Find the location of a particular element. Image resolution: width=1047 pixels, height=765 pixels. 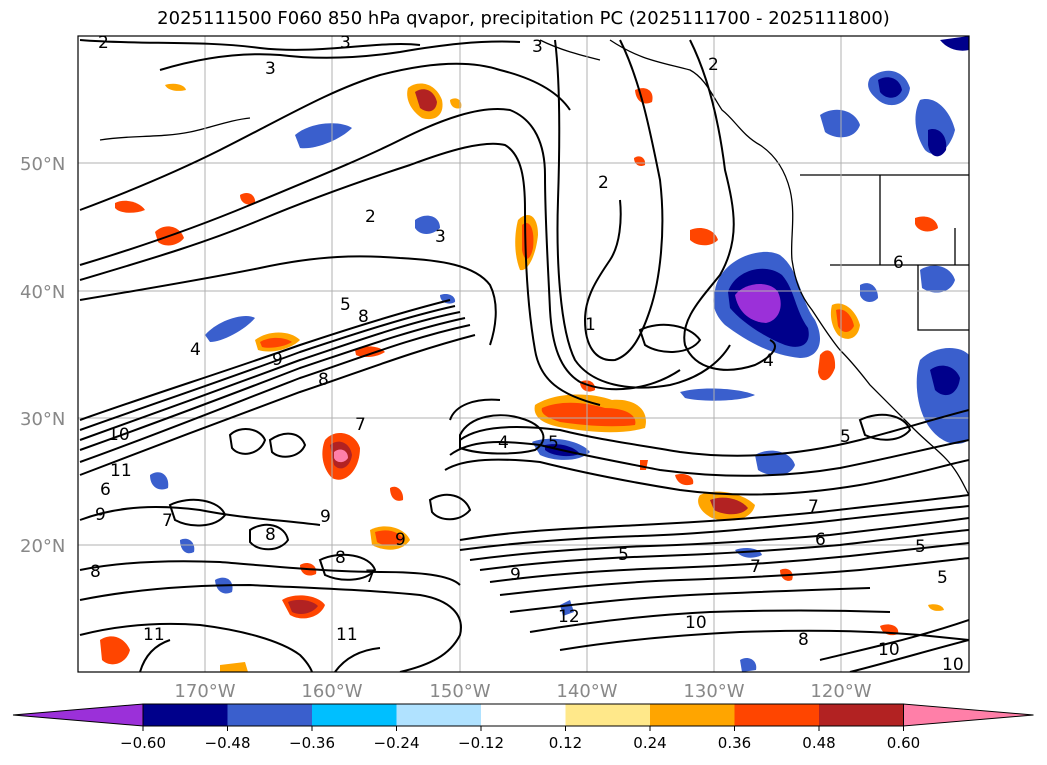

contour-label: 1 is located at coordinates (590, 325).